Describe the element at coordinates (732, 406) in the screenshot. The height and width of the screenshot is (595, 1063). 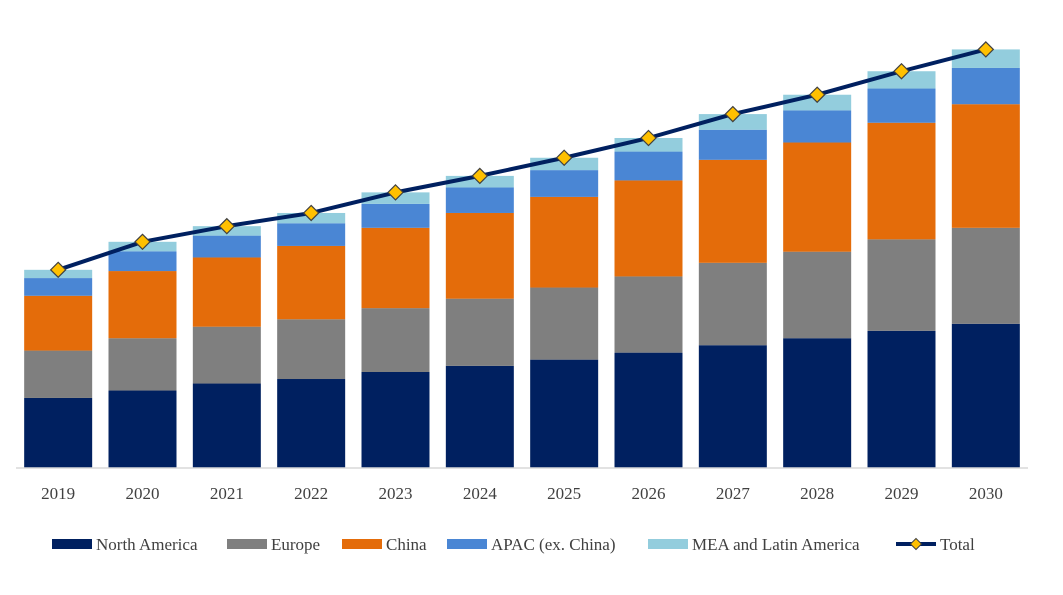
I see `bar-north-america-2027` at that location.